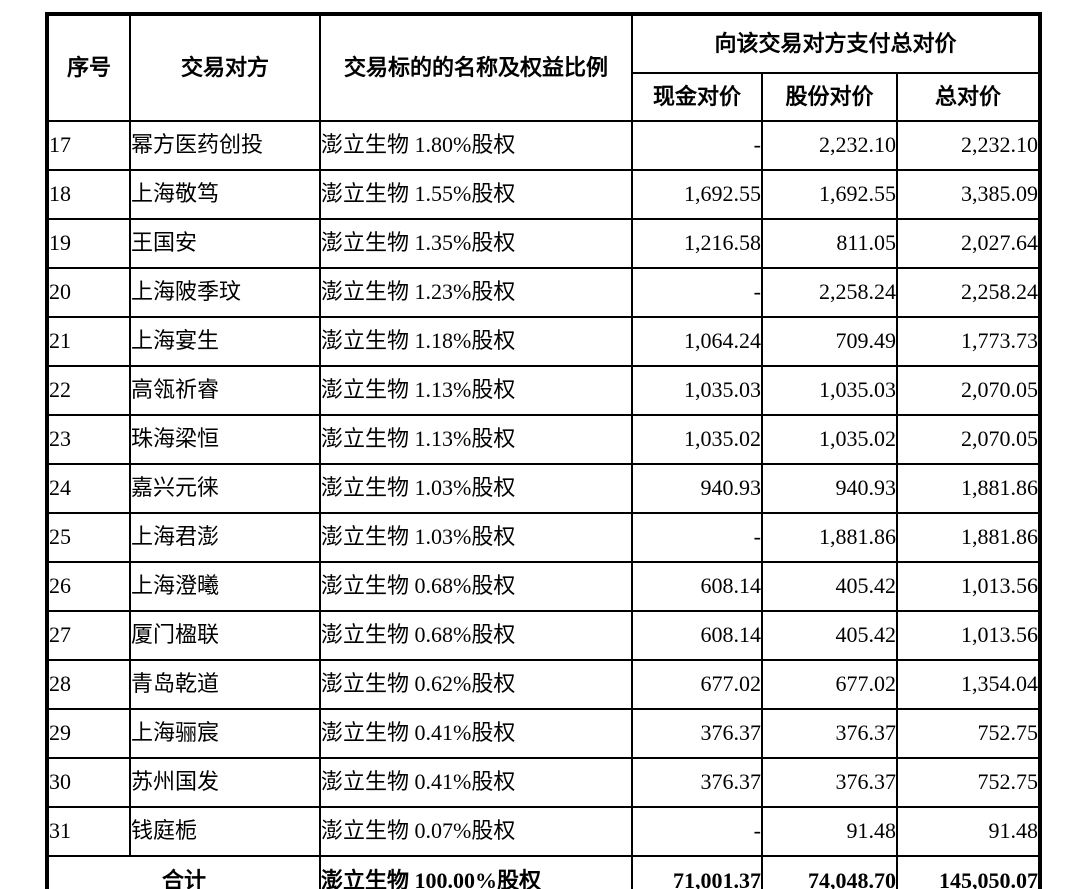 The image size is (1080, 889). Describe the element at coordinates (225, 733) in the screenshot. I see `counterparty-cell: 上海骊宸` at that location.